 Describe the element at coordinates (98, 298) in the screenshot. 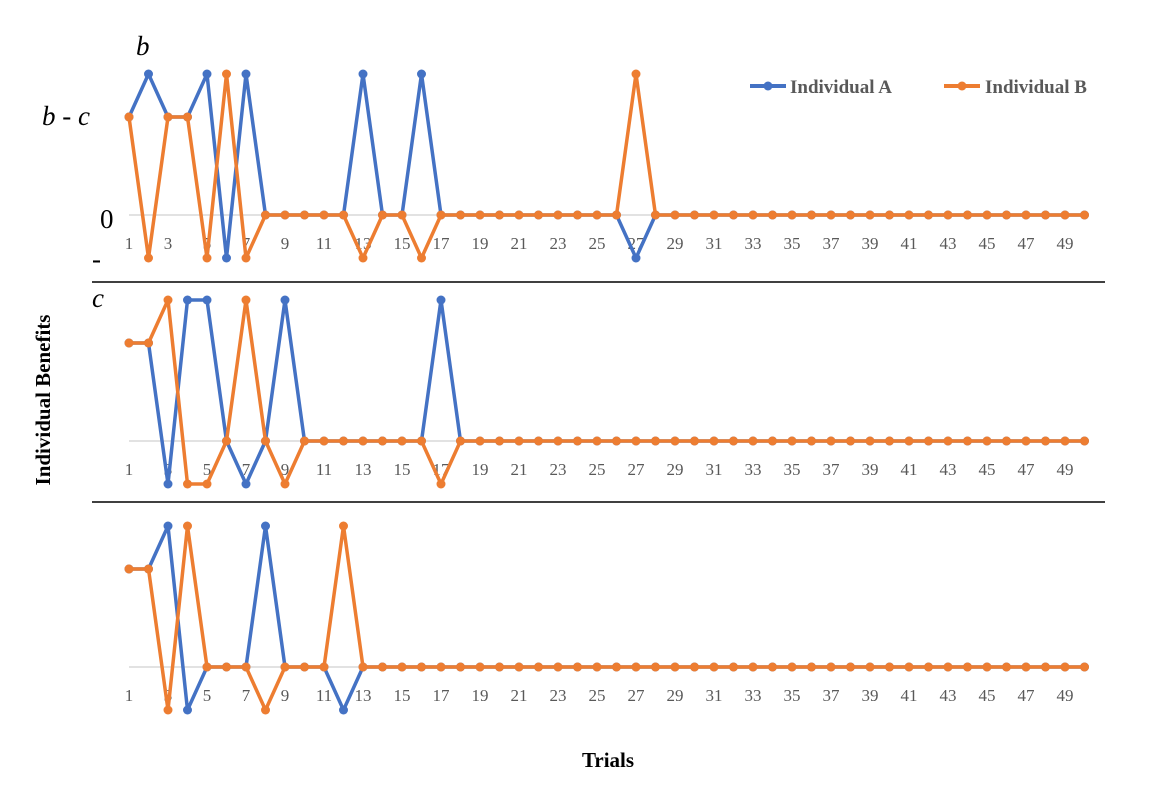

I see `y-tick-label-c: c` at that location.